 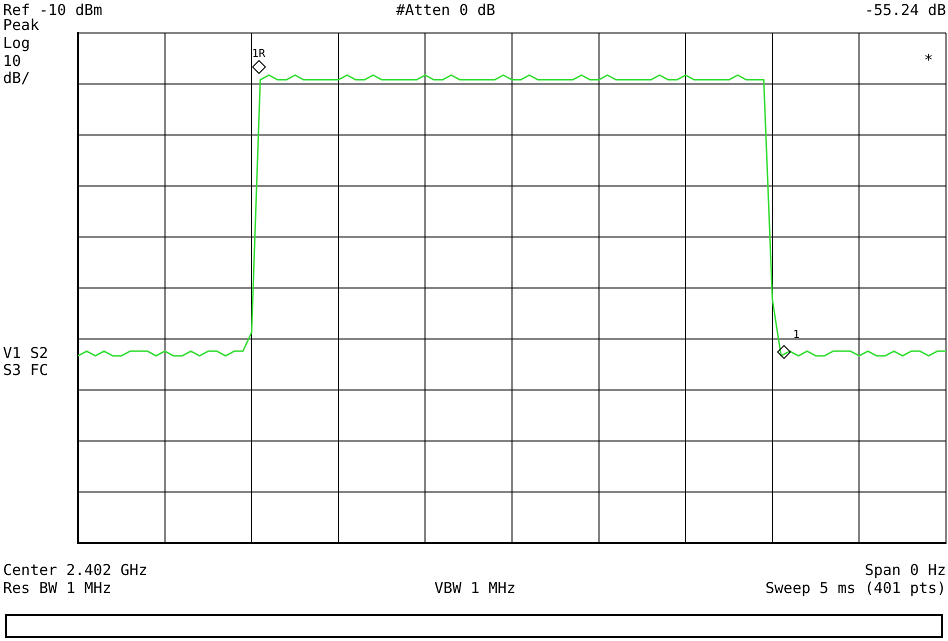 What do you see at coordinates (75, 570) in the screenshot?
I see `text: Center 2.402 GHz` at bounding box center [75, 570].